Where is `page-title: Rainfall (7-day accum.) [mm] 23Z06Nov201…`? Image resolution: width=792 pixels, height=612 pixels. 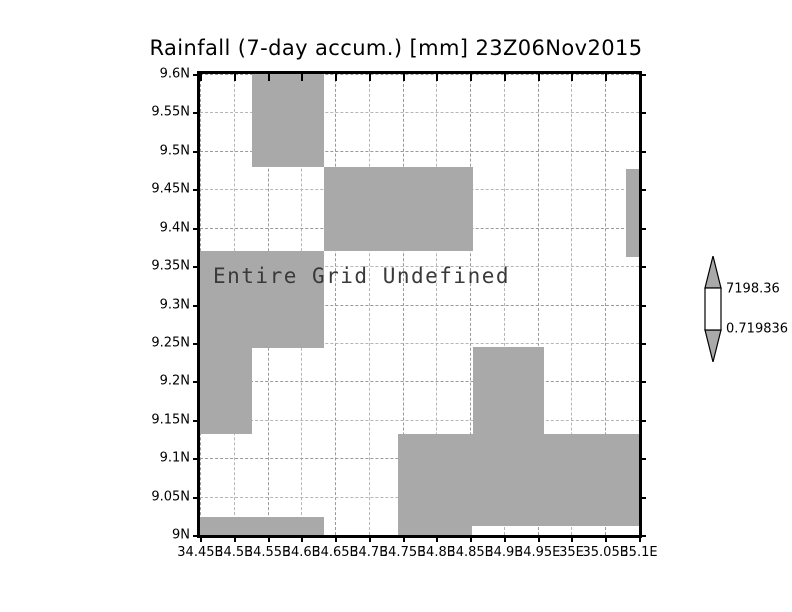
page-title: Rainfall (7-day accum.) [mm] 23Z06Nov201… is located at coordinates (396, 48).